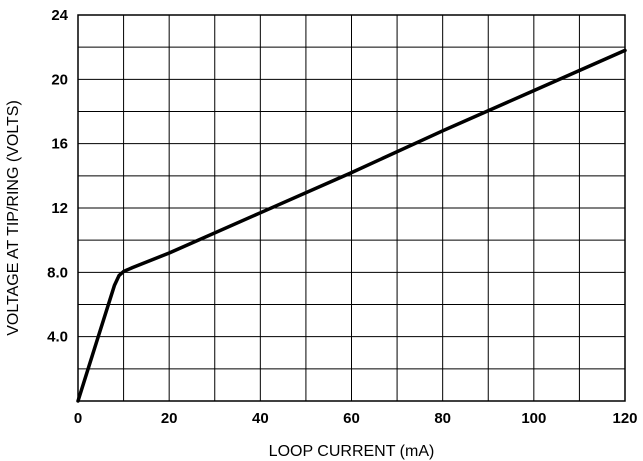  What do you see at coordinates (57, 337) in the screenshot?
I see `y-tick-label: 4.0` at bounding box center [57, 337].